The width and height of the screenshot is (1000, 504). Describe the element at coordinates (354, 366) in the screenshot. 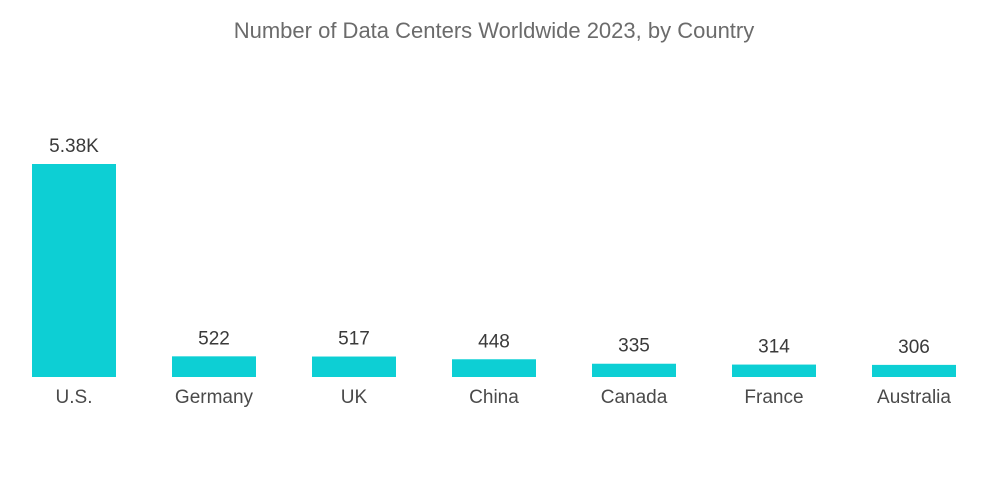

I see `bar-uk` at that location.